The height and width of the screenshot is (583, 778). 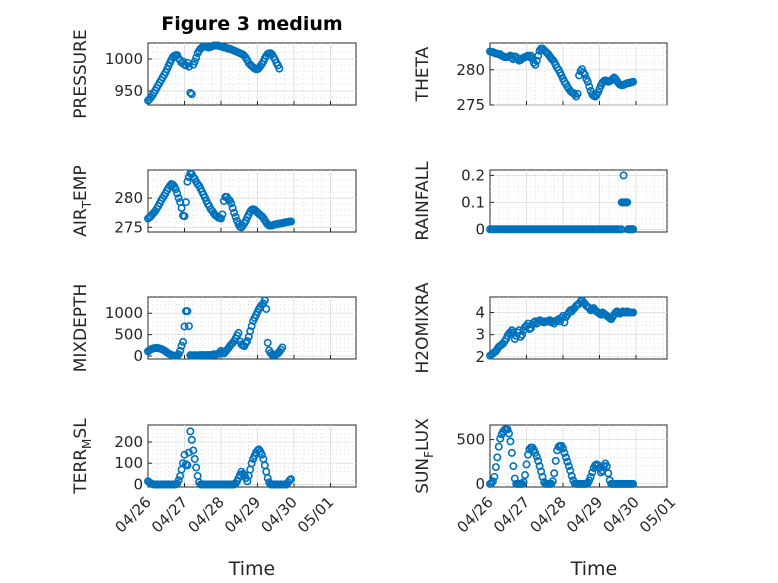 I want to click on y-axis-label: H2OMIXRA, so click(x=423, y=327).